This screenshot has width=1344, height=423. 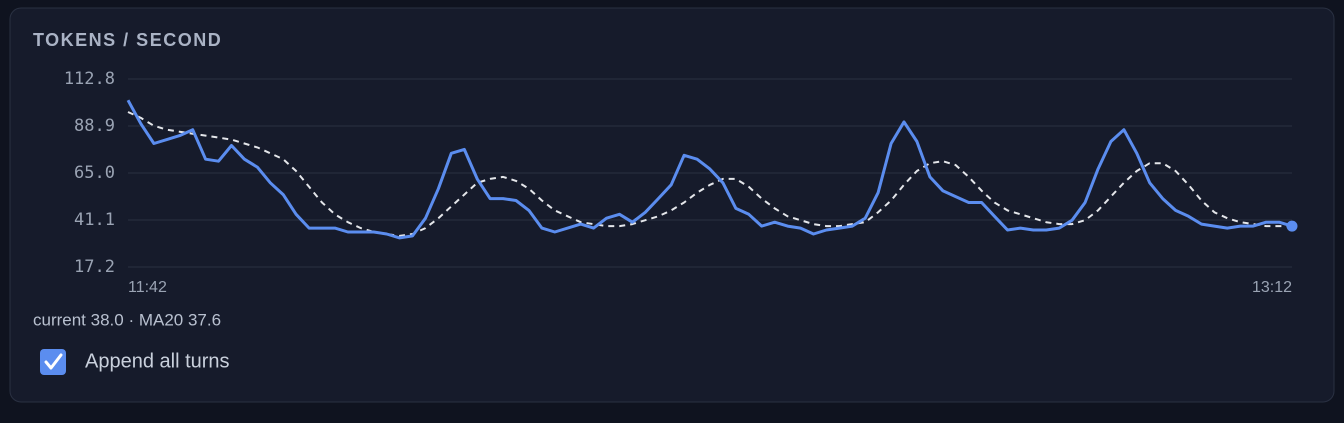 What do you see at coordinates (127, 319) in the screenshot?
I see `status-text: current 38.0 · MA20 37.6` at bounding box center [127, 319].